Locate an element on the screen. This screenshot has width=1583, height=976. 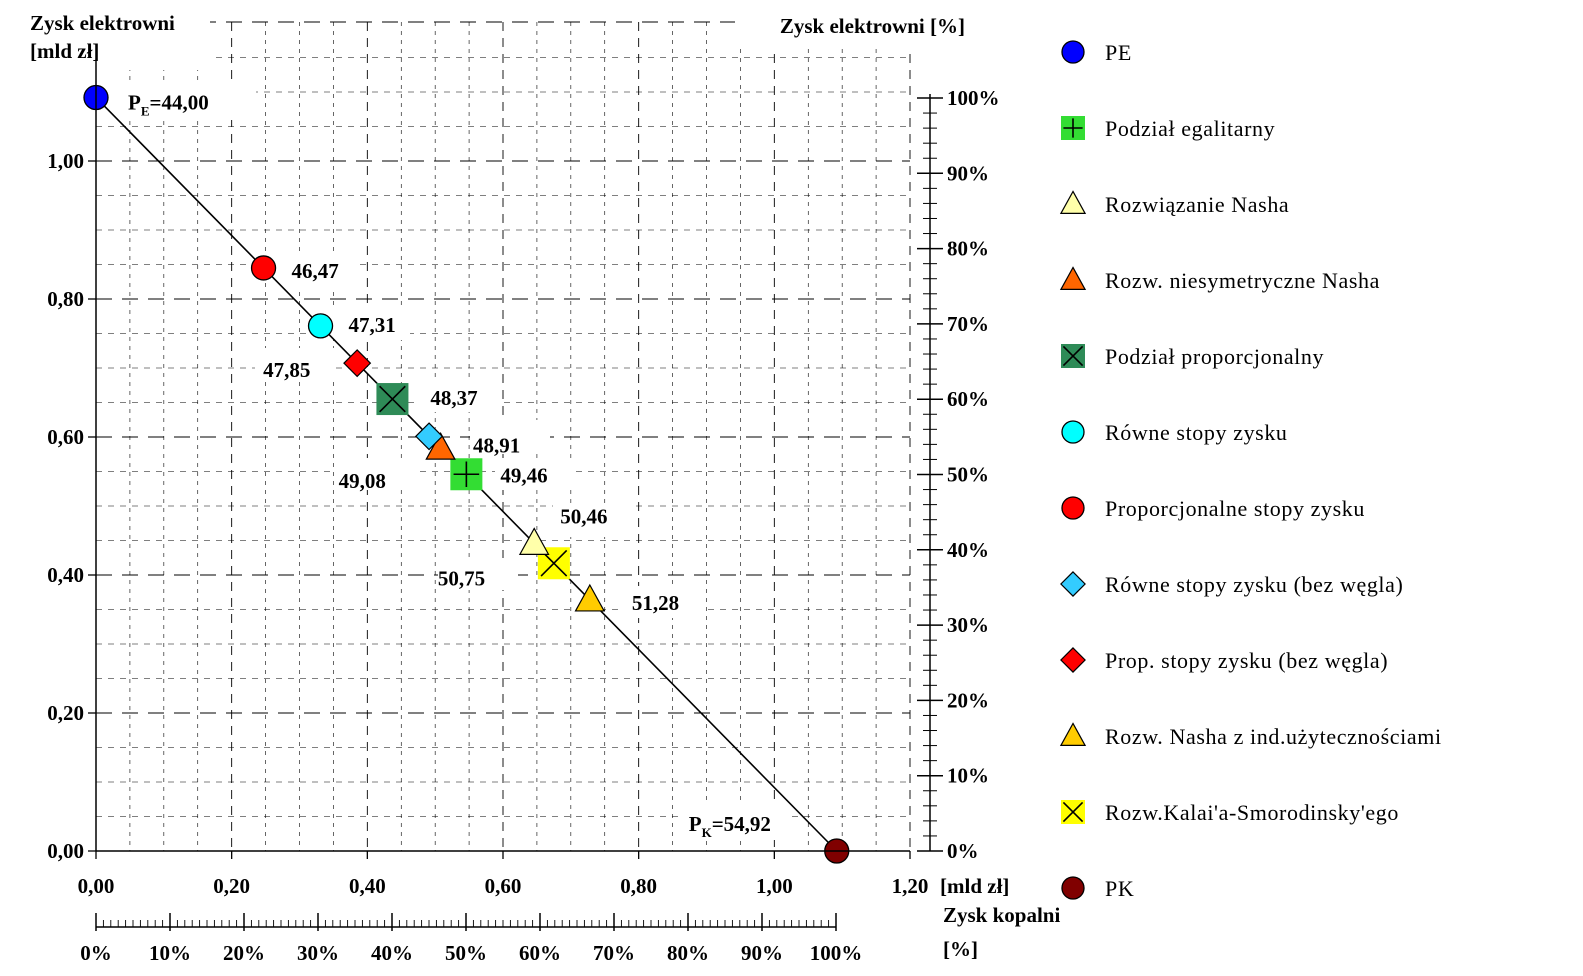
marker-proporcjonalne-stopy-zysku is located at coordinates (263, 268).